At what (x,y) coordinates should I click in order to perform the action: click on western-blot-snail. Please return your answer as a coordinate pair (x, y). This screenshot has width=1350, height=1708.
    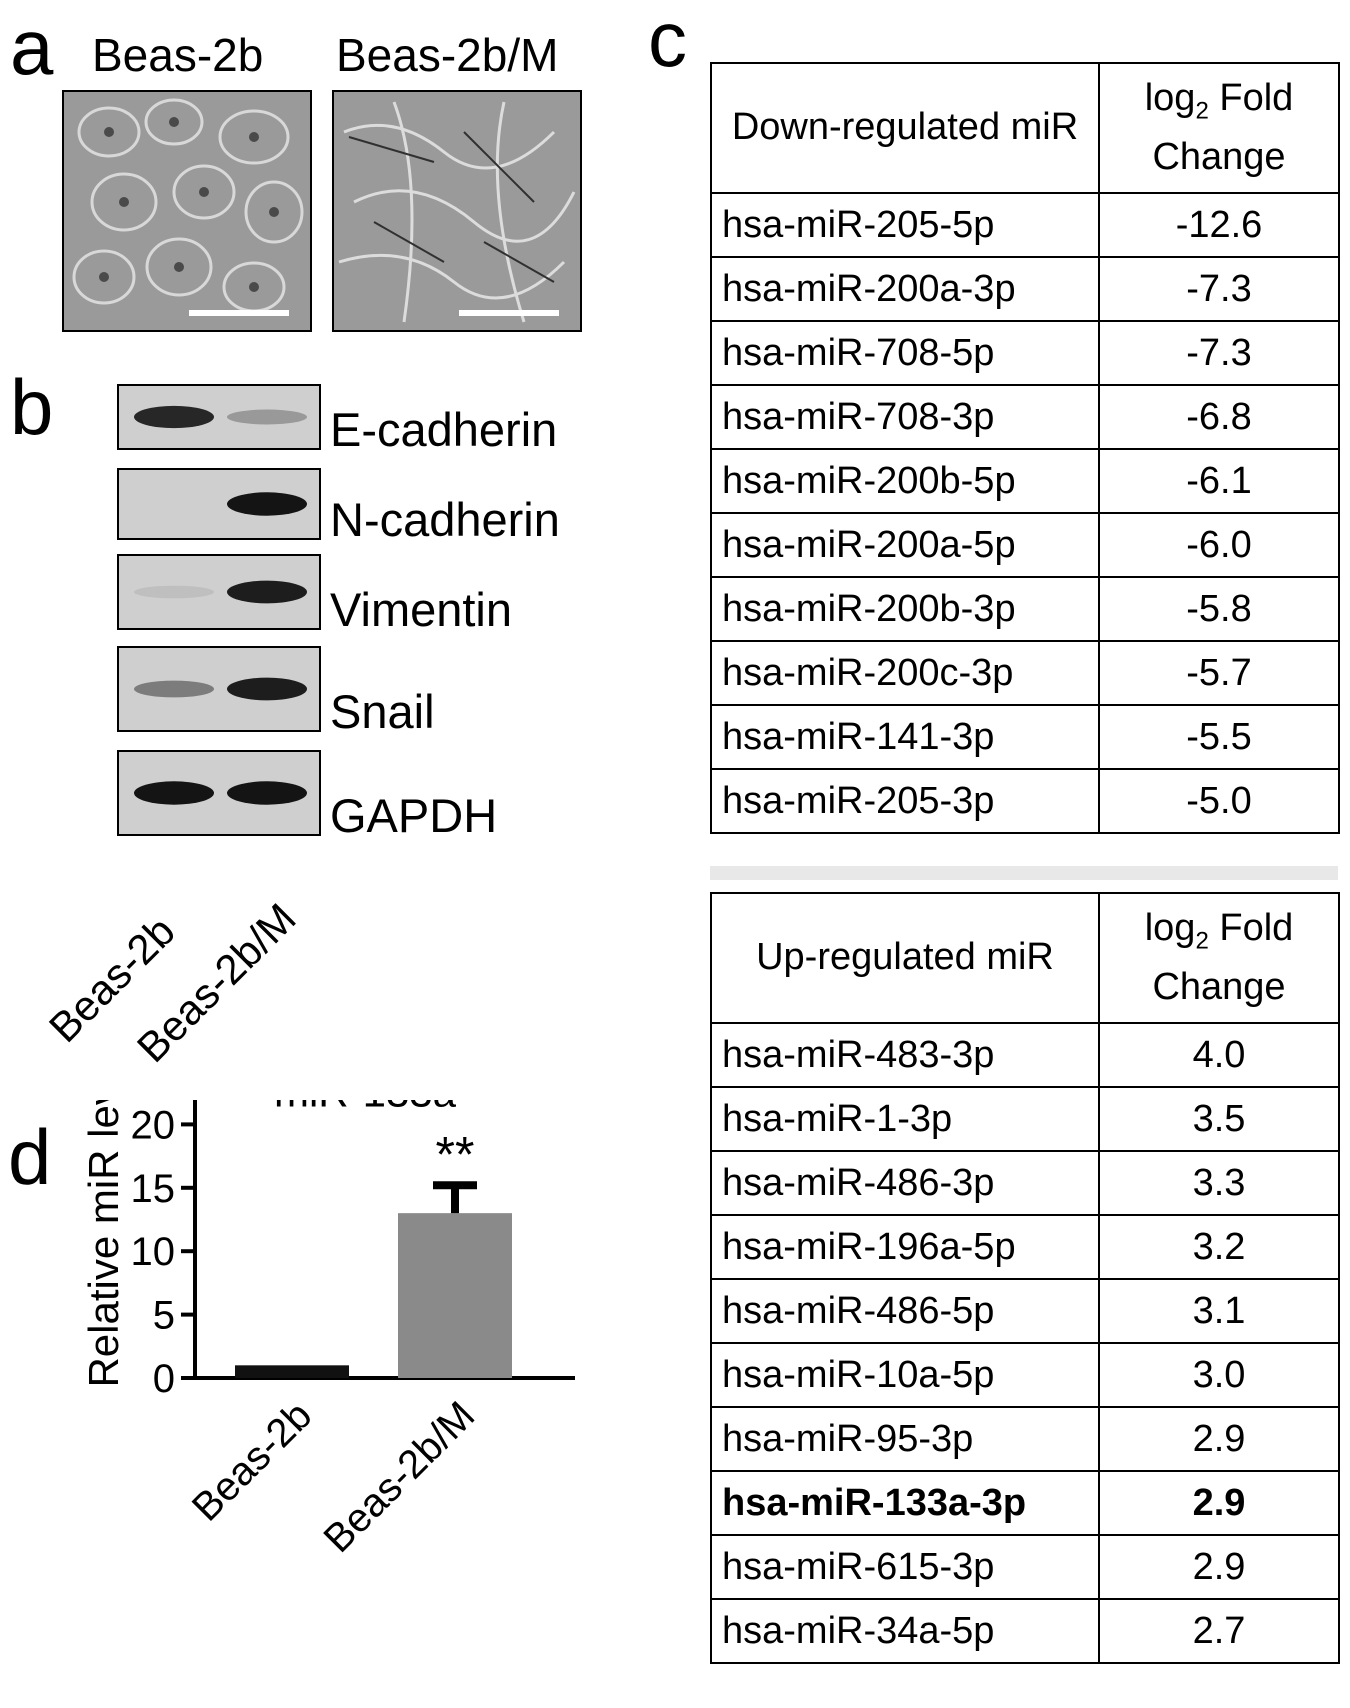
    Looking at the image, I should click on (219, 689).